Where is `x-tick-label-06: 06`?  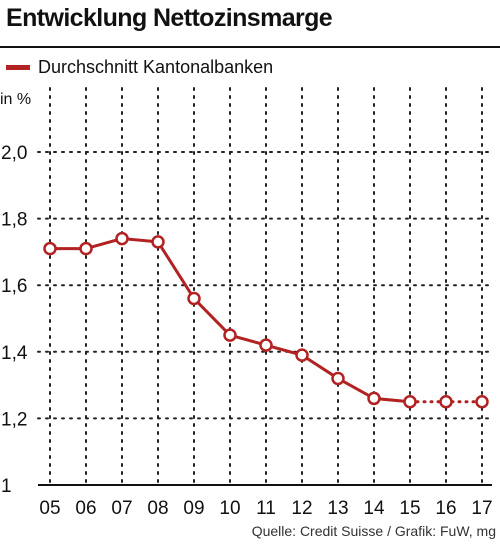
x-tick-label-06: 06 is located at coordinates (85, 508).